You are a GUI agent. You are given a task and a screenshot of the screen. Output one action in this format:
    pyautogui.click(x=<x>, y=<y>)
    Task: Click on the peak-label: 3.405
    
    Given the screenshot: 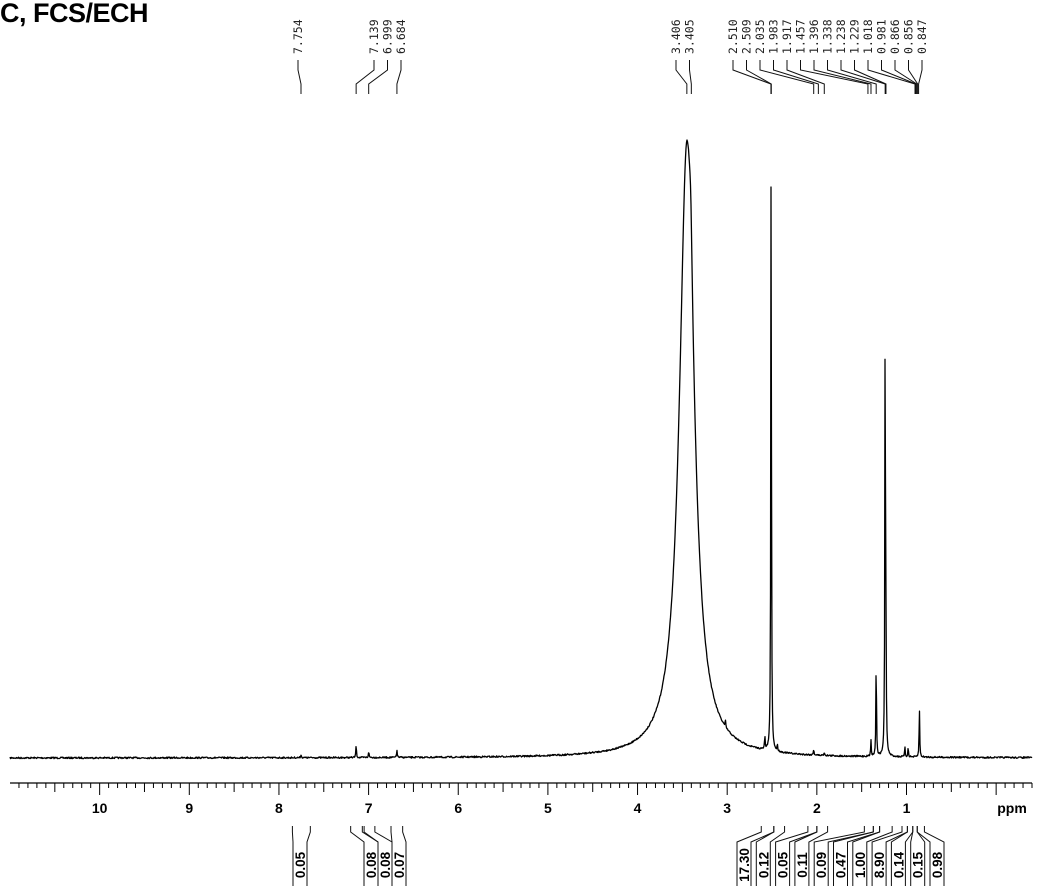 What is the action you would take?
    pyautogui.click(x=690, y=36)
    